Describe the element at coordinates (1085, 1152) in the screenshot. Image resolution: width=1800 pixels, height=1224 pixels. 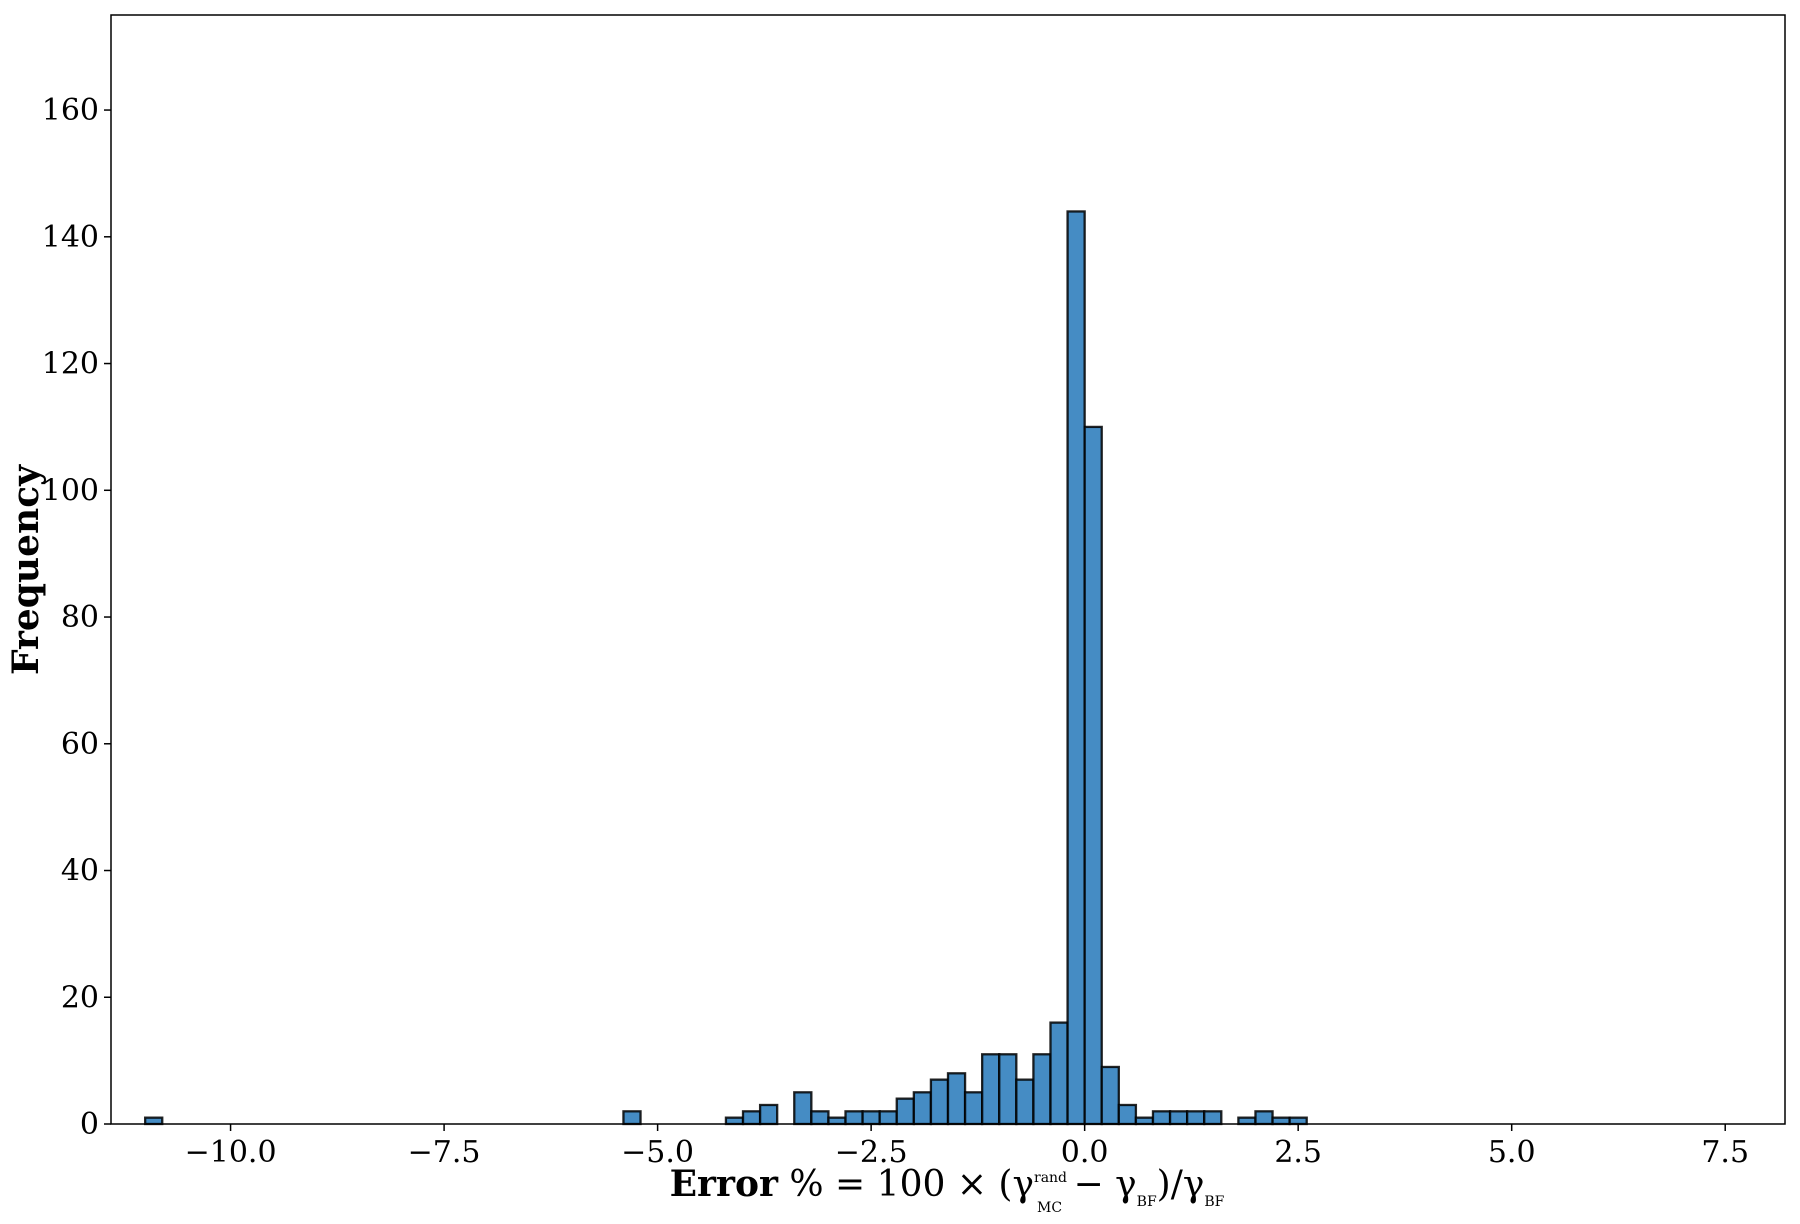
I see `x-tick-label: 0.0` at that location.